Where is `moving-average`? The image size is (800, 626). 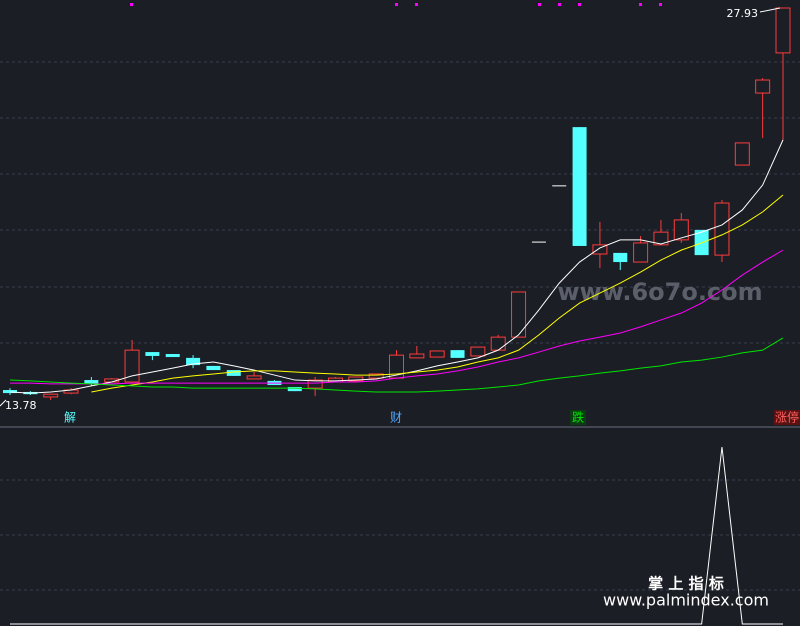 moving-average is located at coordinates (396, 365).